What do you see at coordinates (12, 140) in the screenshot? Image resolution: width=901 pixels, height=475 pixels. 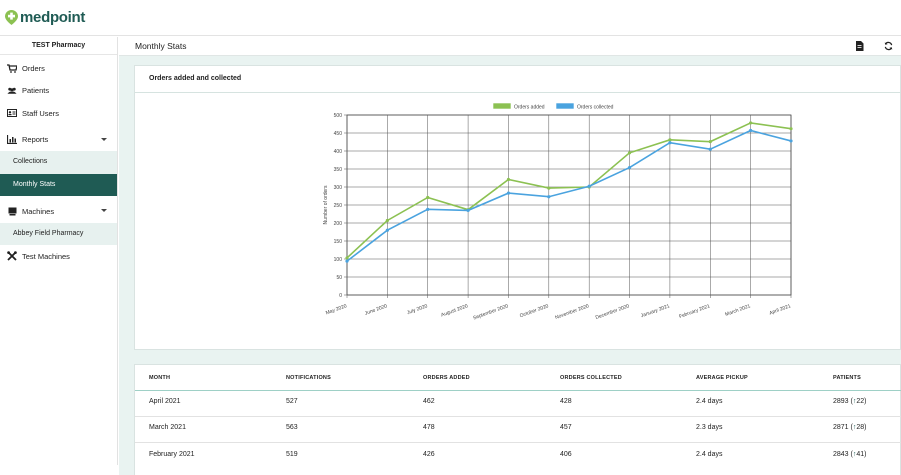 I see `chart-icon` at bounding box center [12, 140].